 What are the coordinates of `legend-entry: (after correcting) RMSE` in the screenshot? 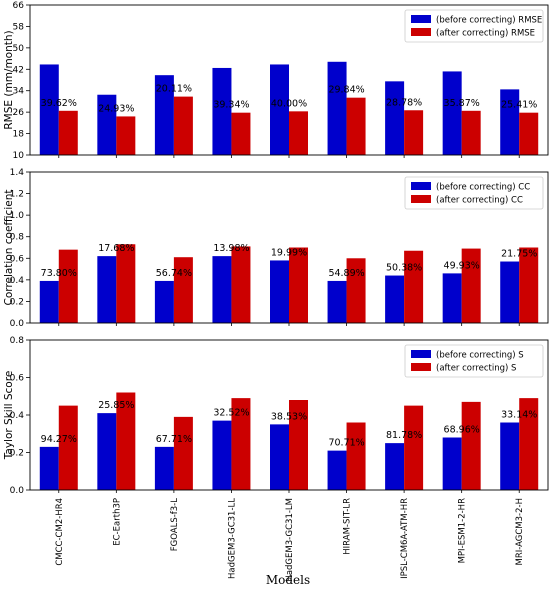 It's located at (485, 34).